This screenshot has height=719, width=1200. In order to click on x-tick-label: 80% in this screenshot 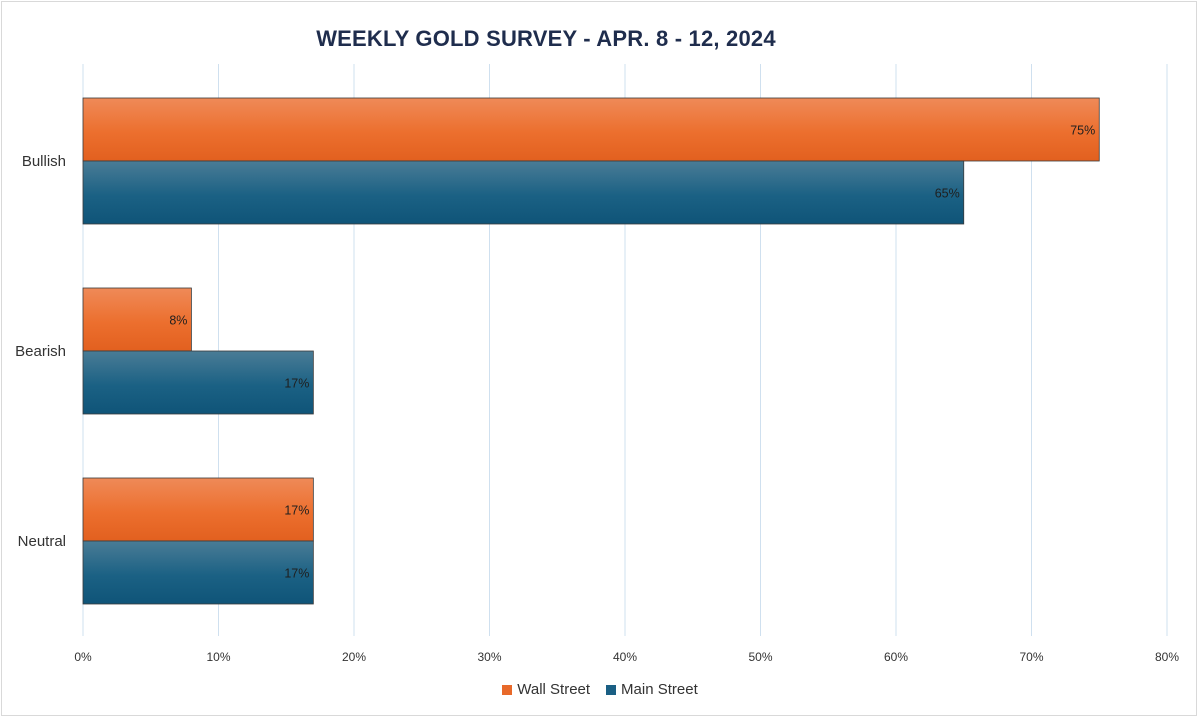, I will do `click(1167, 657)`.